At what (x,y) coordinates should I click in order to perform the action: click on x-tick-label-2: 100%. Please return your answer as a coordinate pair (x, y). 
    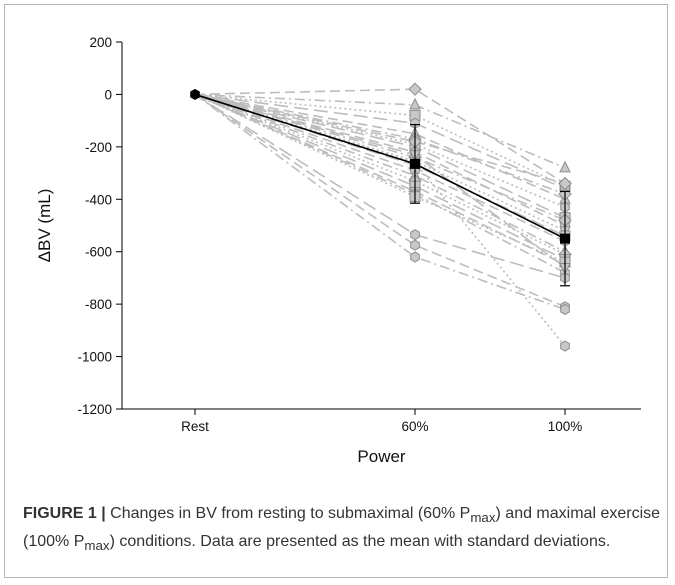
    Looking at the image, I should click on (565, 426).